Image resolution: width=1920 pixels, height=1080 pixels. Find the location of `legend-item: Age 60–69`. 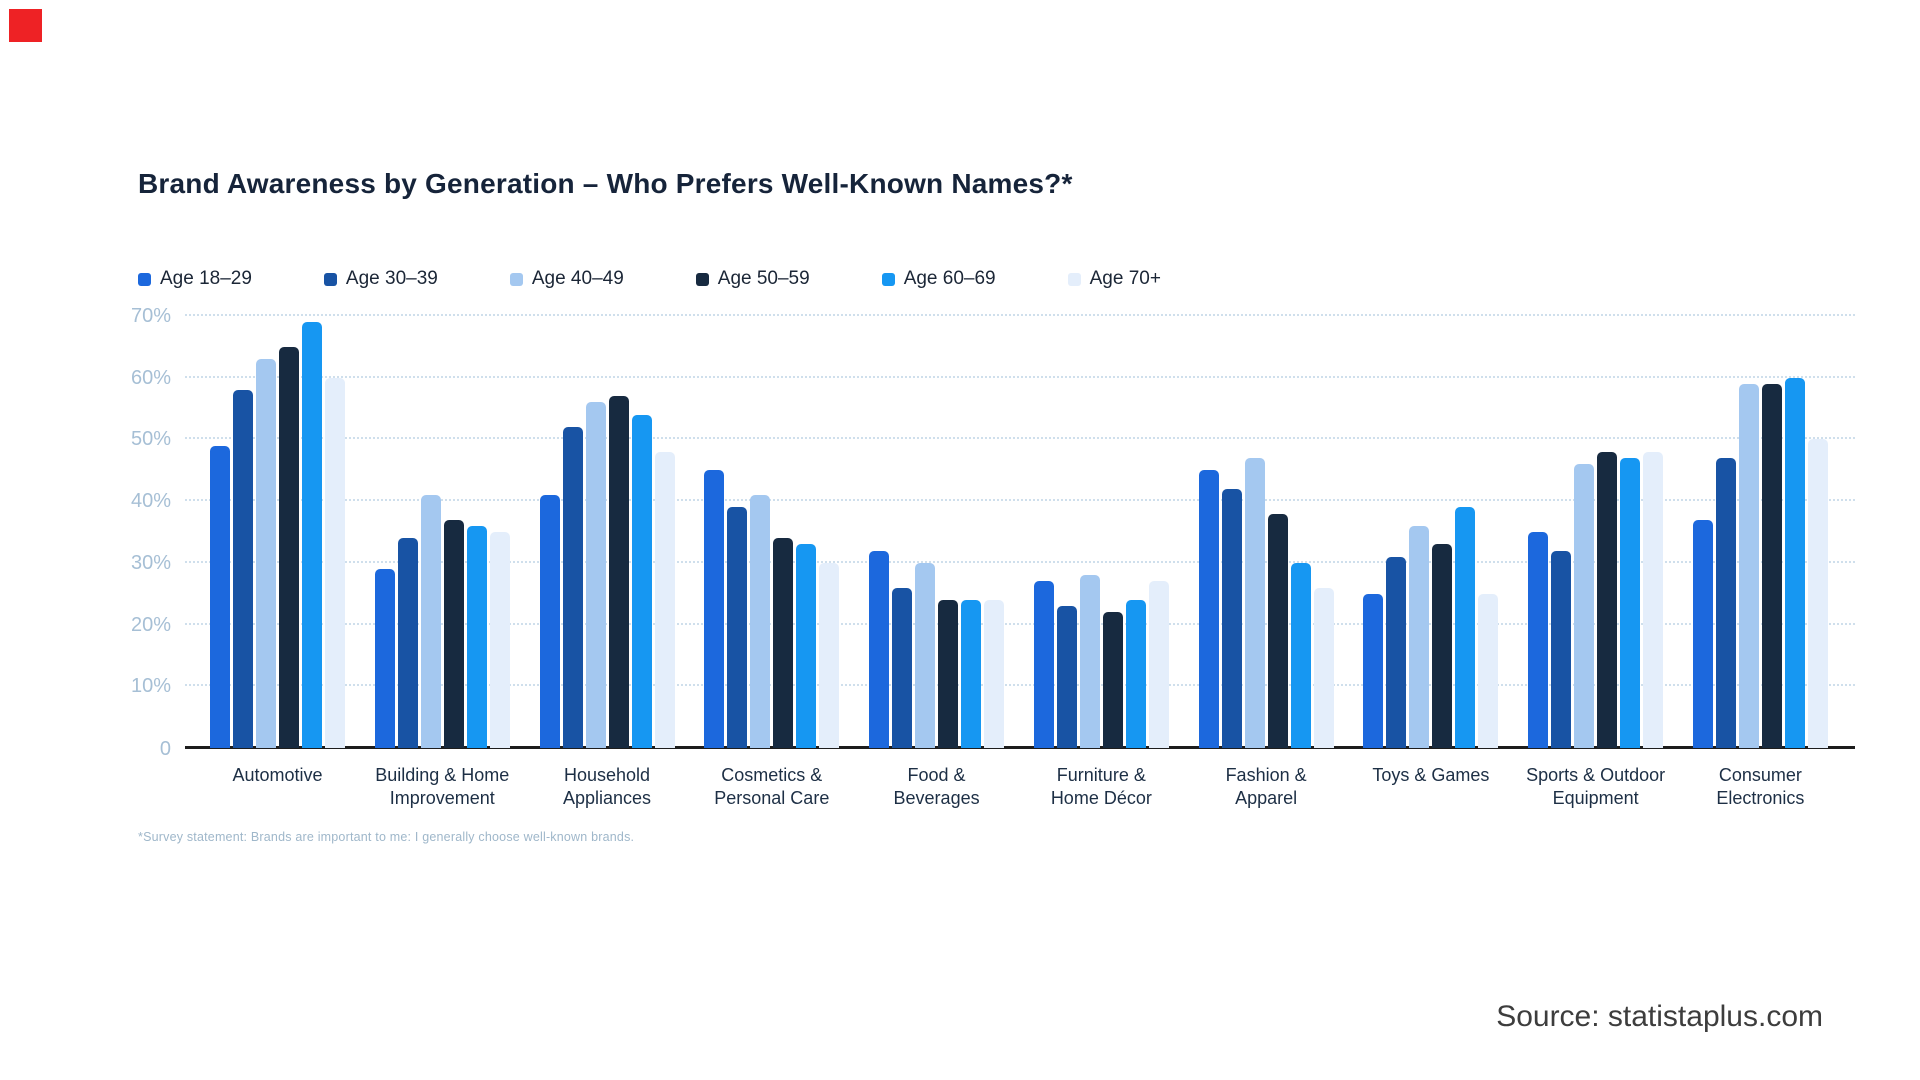

legend-item: Age 60–69 is located at coordinates (938, 279).